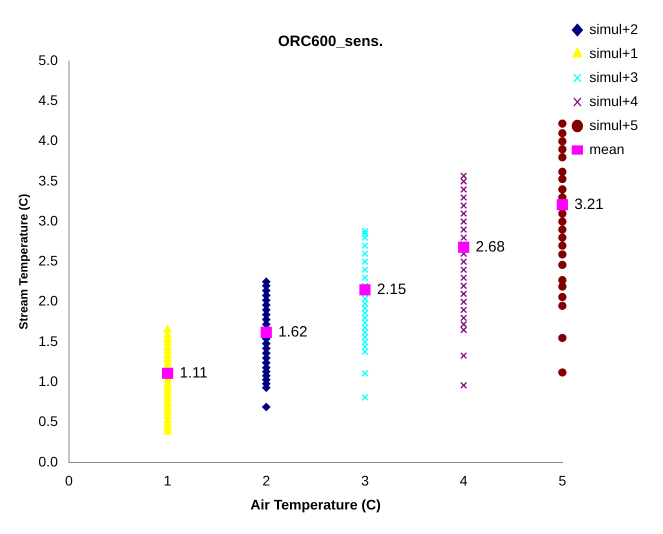 This screenshot has width=663, height=534. Describe the element at coordinates (68, 480) in the screenshot. I see `x-tick-label: 0` at that location.